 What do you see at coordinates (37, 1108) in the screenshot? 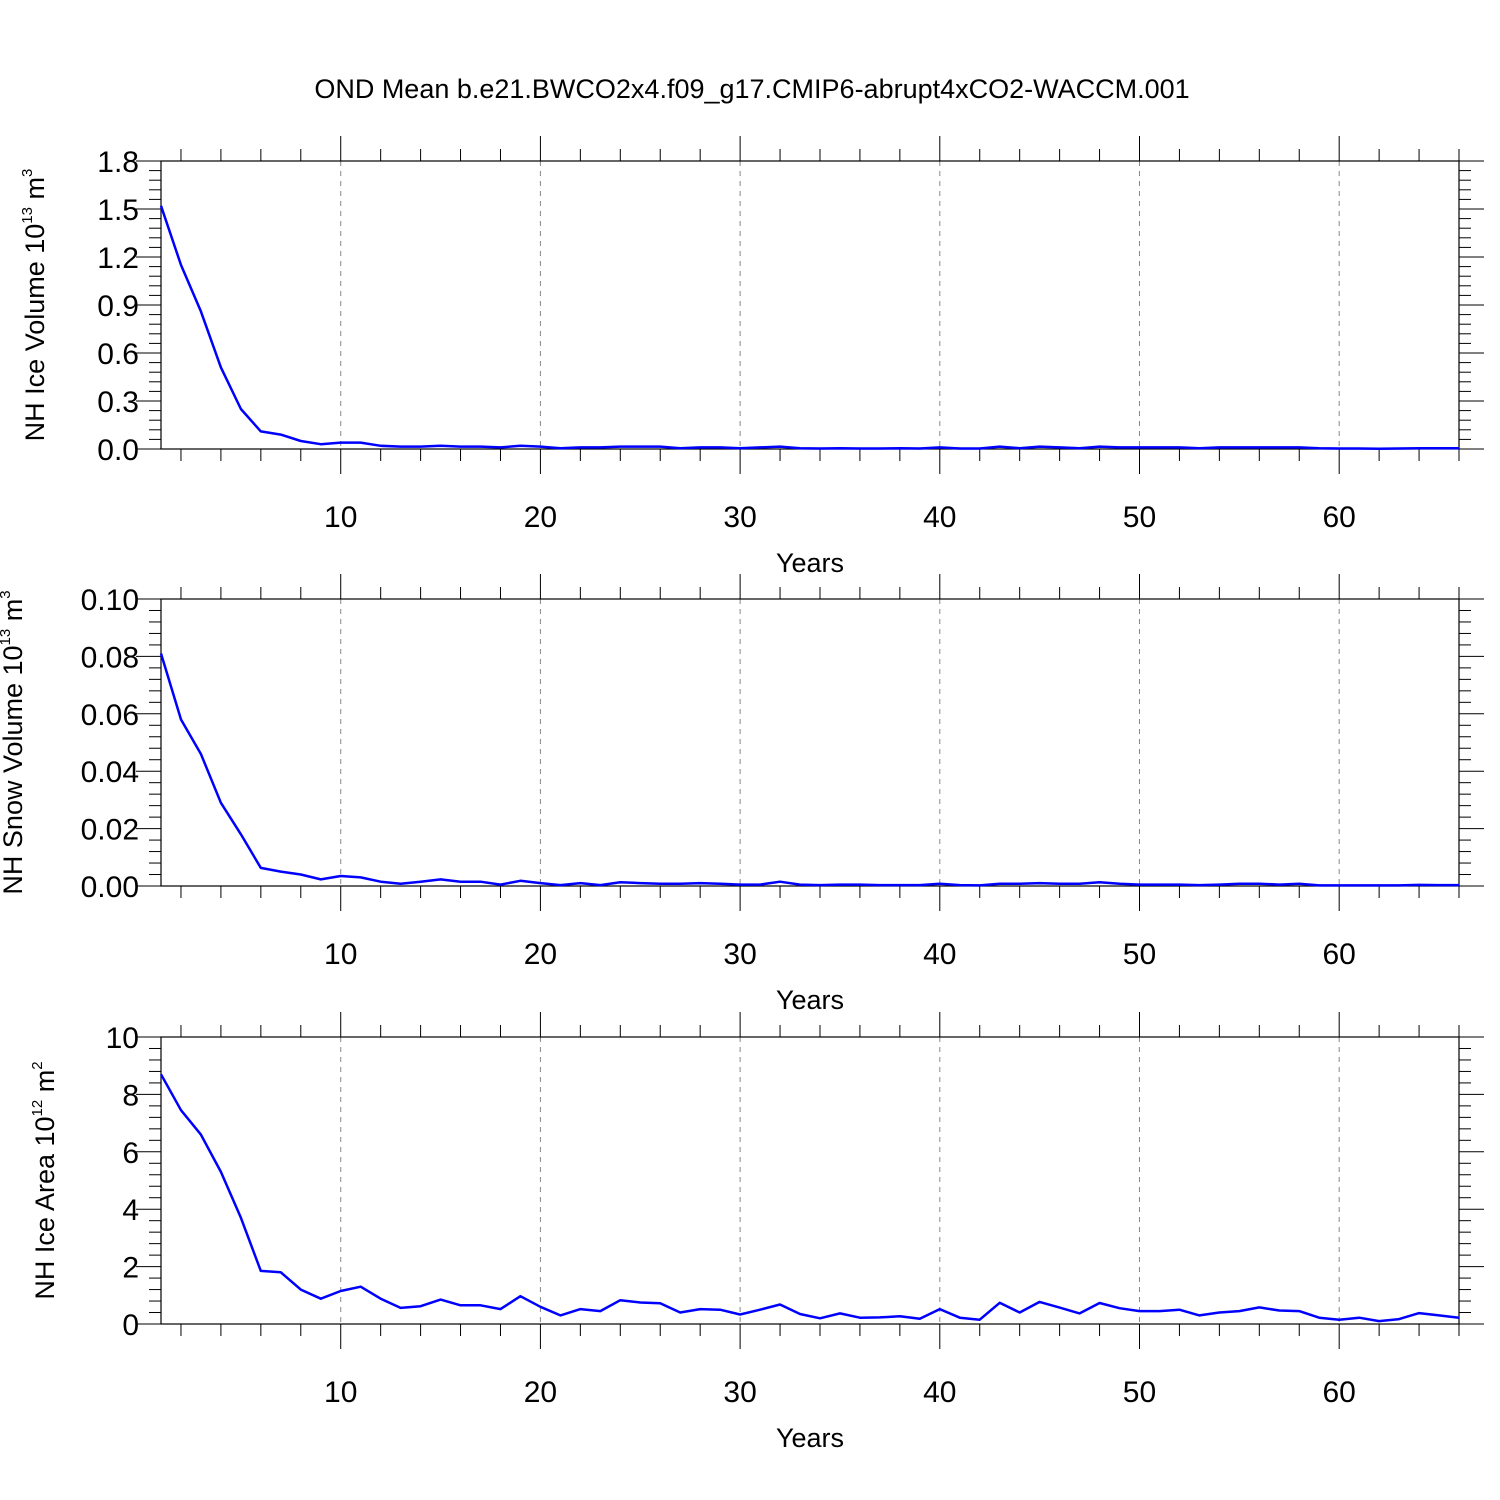
I see `y-axis-label-exponent: 12` at bounding box center [37, 1108].